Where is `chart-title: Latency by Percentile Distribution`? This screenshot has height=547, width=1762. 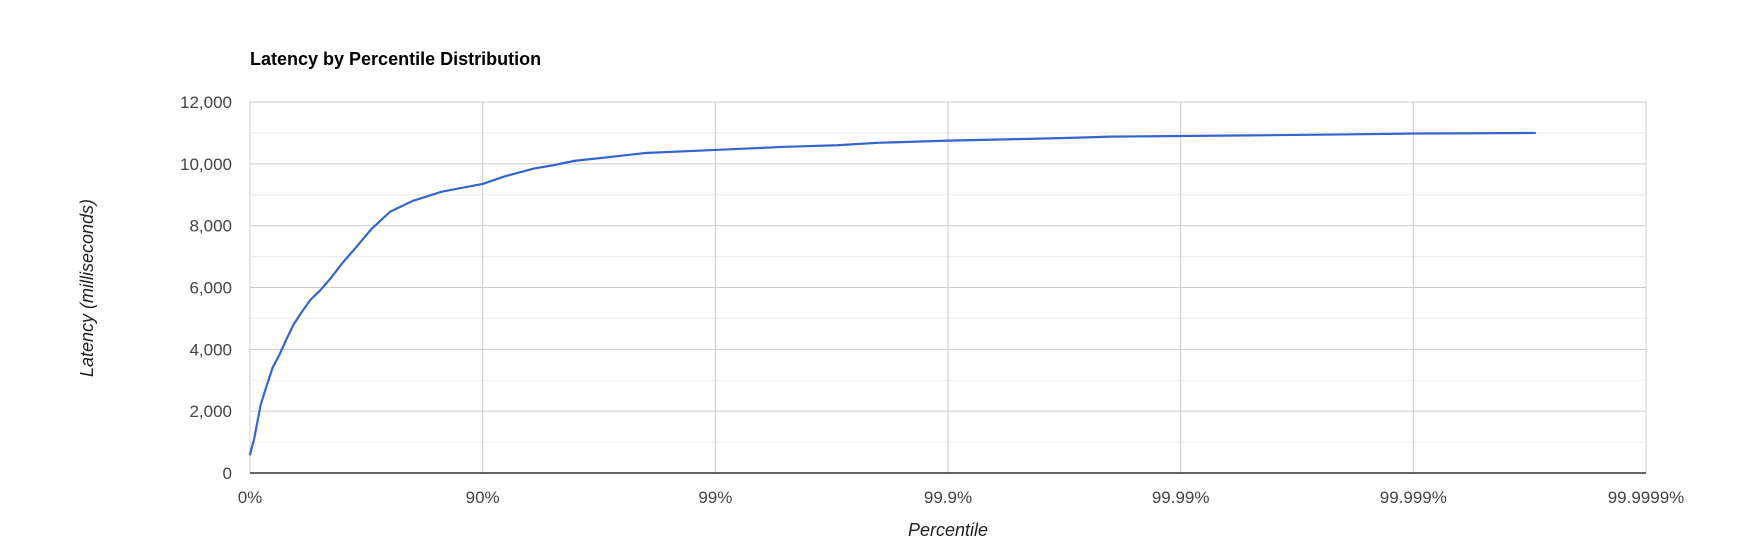 chart-title: Latency by Percentile Distribution is located at coordinates (395, 59).